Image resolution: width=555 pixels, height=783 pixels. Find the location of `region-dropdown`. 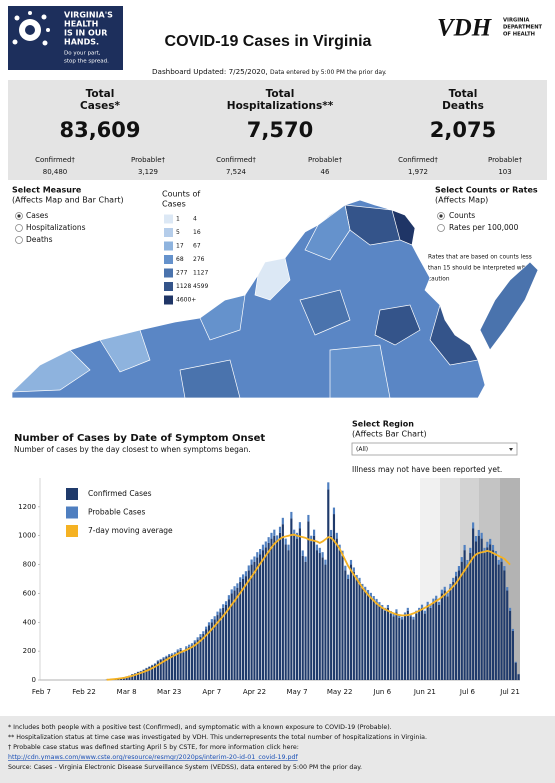

region-dropdown is located at coordinates (434, 449).